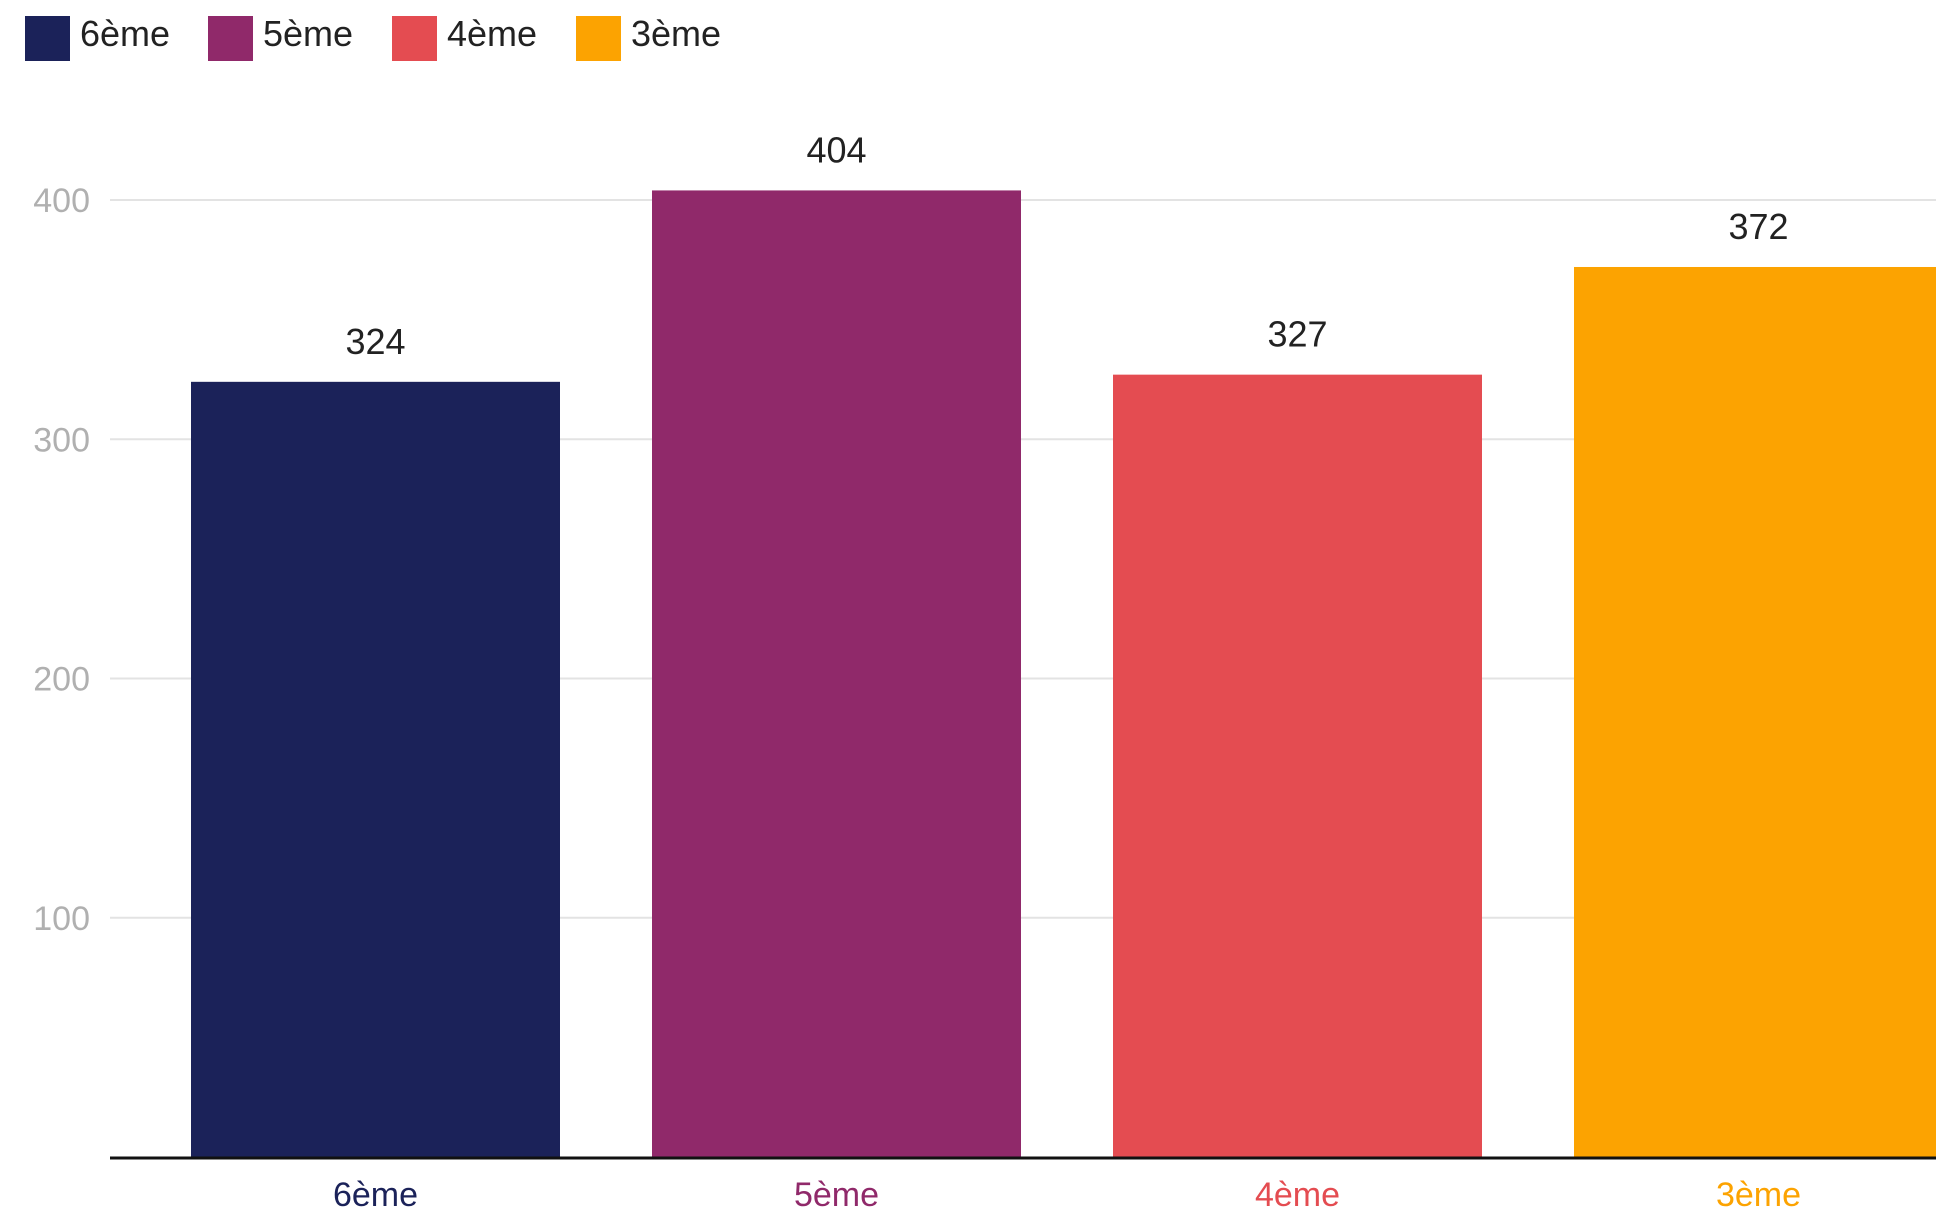 This screenshot has height=1216, width=1936. What do you see at coordinates (61, 201) in the screenshot?
I see `y-tick-label: 400` at bounding box center [61, 201].